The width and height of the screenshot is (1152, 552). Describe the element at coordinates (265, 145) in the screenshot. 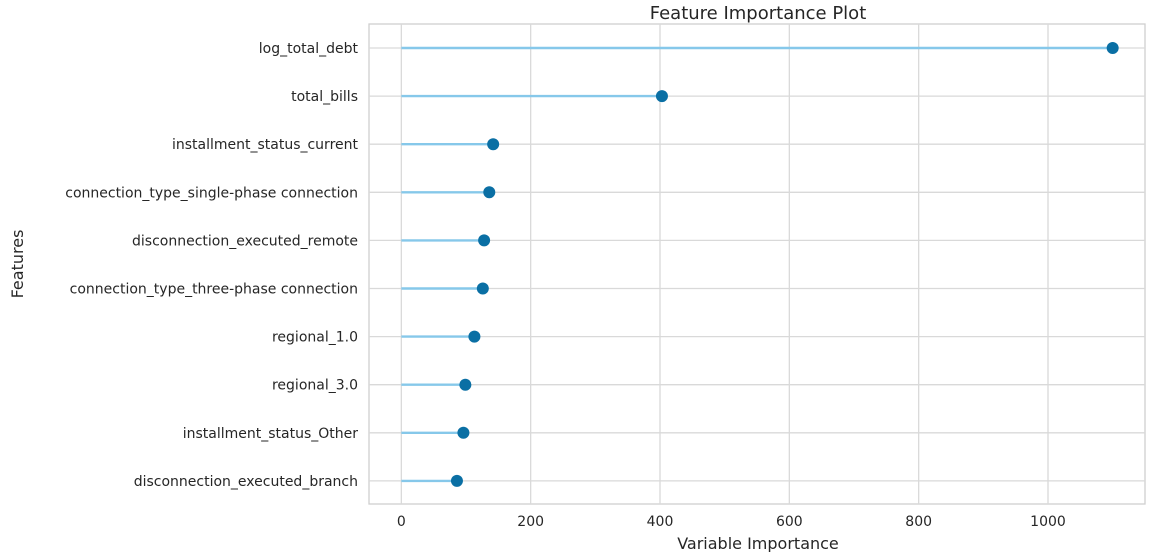

I see `y-tick-label: installment_status_current` at that location.